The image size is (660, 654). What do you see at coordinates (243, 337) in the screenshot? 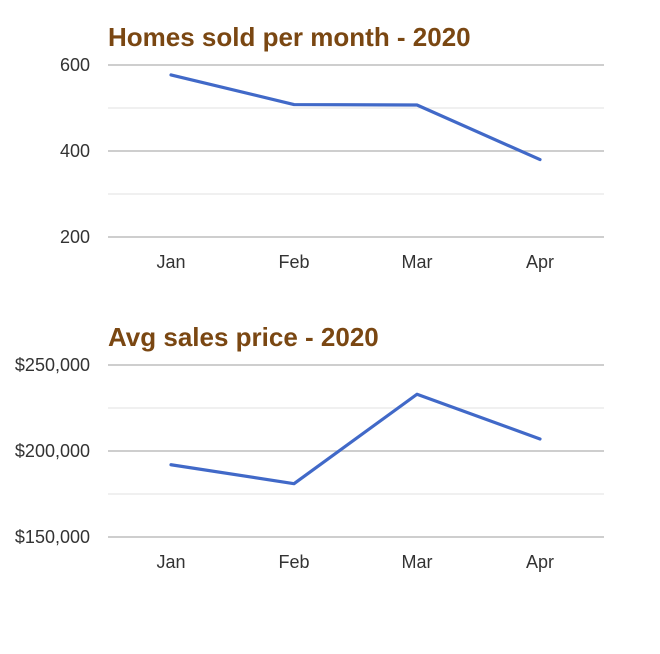
I see `chart-title: Avg sales price - 2020` at bounding box center [243, 337].